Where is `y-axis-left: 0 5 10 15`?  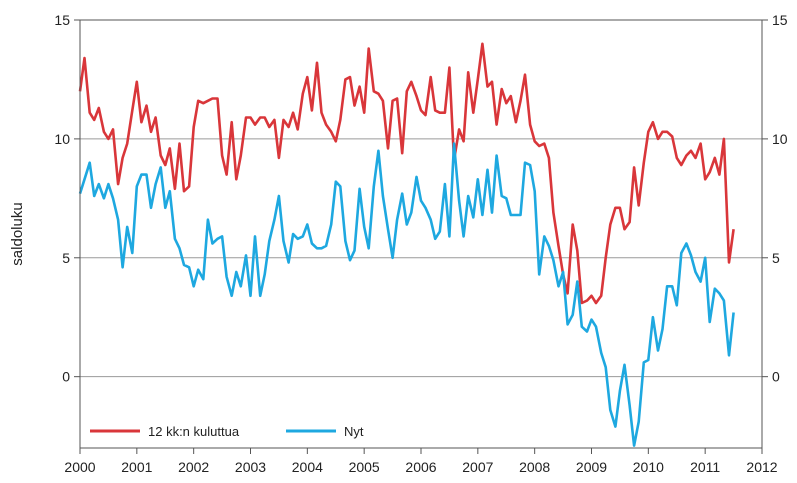
y-axis-left: 0 5 10 15 is located at coordinates (67, 198).